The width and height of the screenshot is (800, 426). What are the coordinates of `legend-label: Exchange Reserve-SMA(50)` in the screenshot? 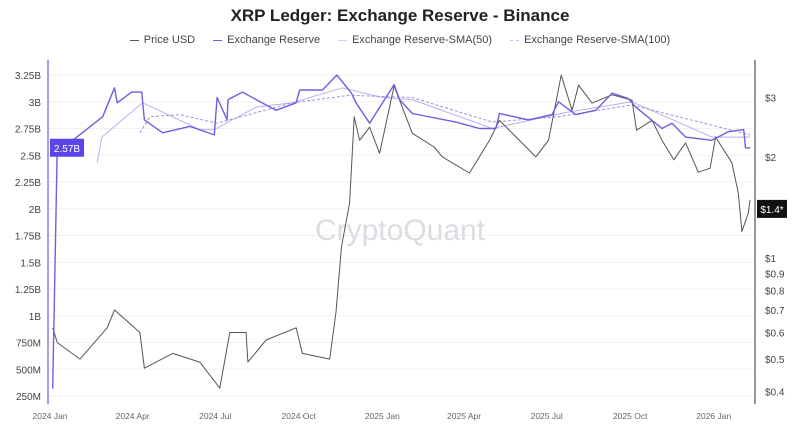 It's located at (422, 40).